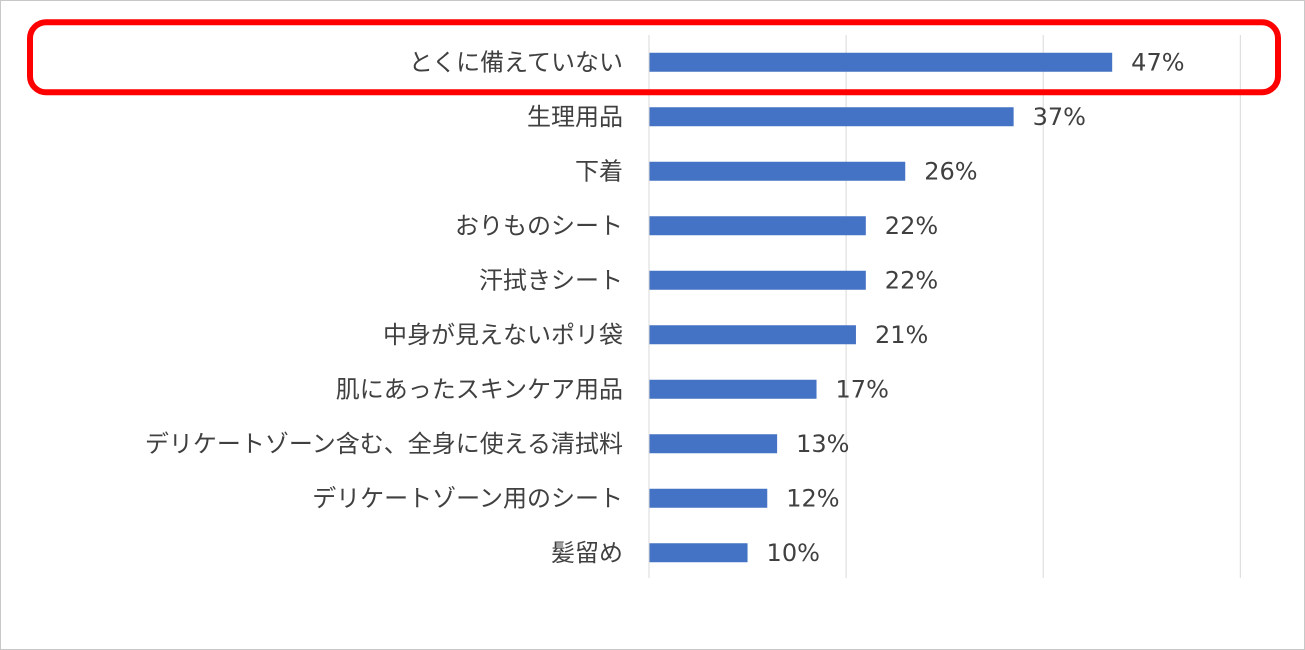 The image size is (1305, 650). I want to click on value-label-9: 10%, so click(793, 553).